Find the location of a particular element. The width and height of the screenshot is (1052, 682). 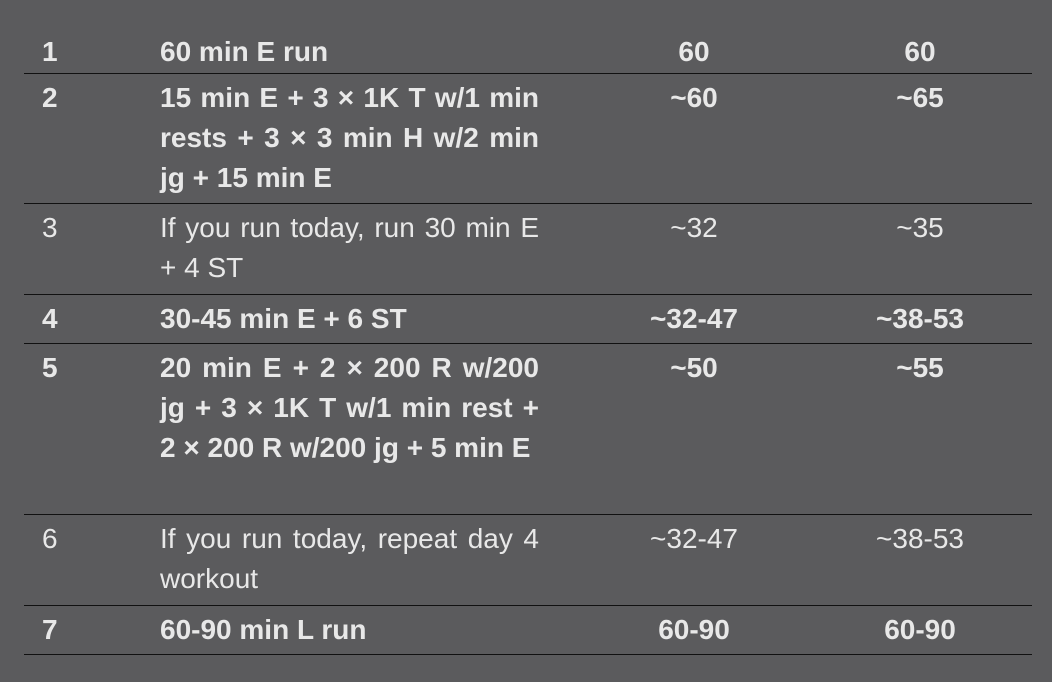

minutes-alt-cell: ~55 is located at coordinates (920, 367).